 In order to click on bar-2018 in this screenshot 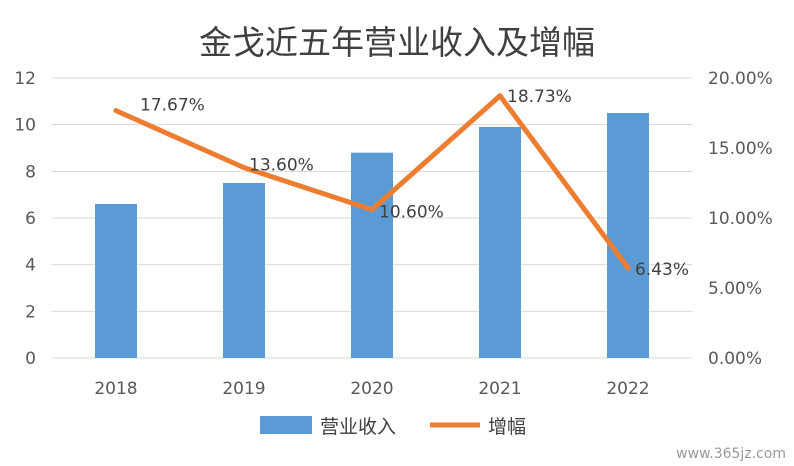, I will do `click(116, 281)`.